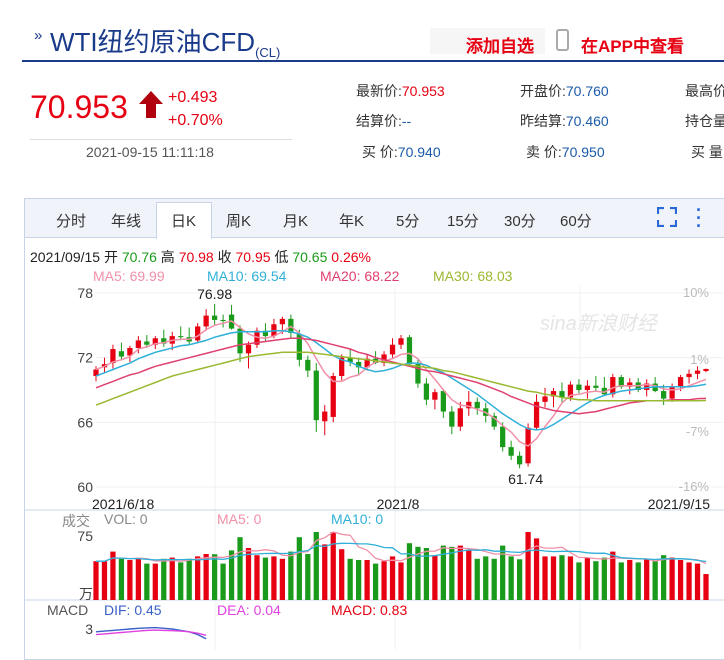 This screenshot has height=660, width=724. Describe the element at coordinates (161, 139) in the screenshot. I see `divider` at that location.